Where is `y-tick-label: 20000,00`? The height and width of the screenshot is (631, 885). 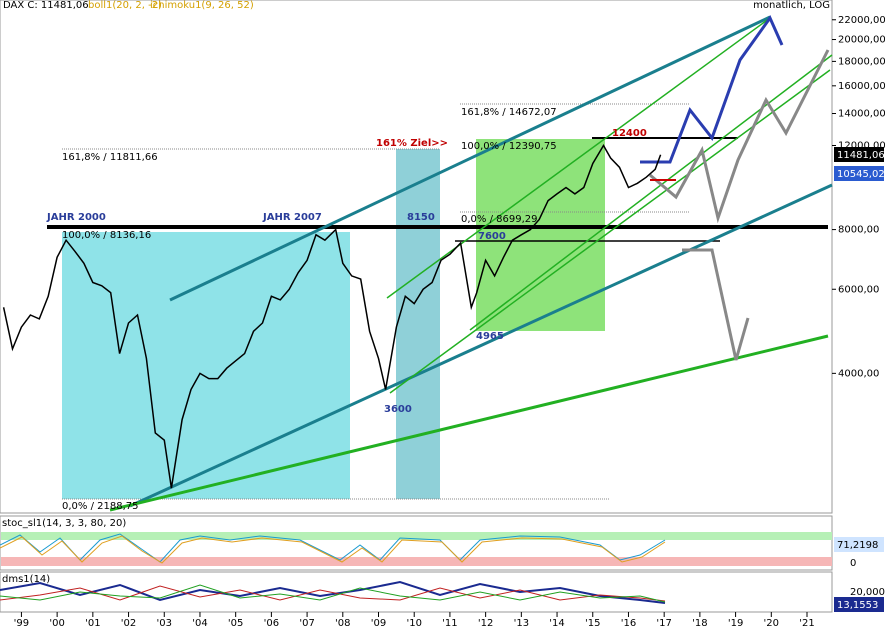
y-tick-label: 20000,00 is located at coordinates (861, 40).